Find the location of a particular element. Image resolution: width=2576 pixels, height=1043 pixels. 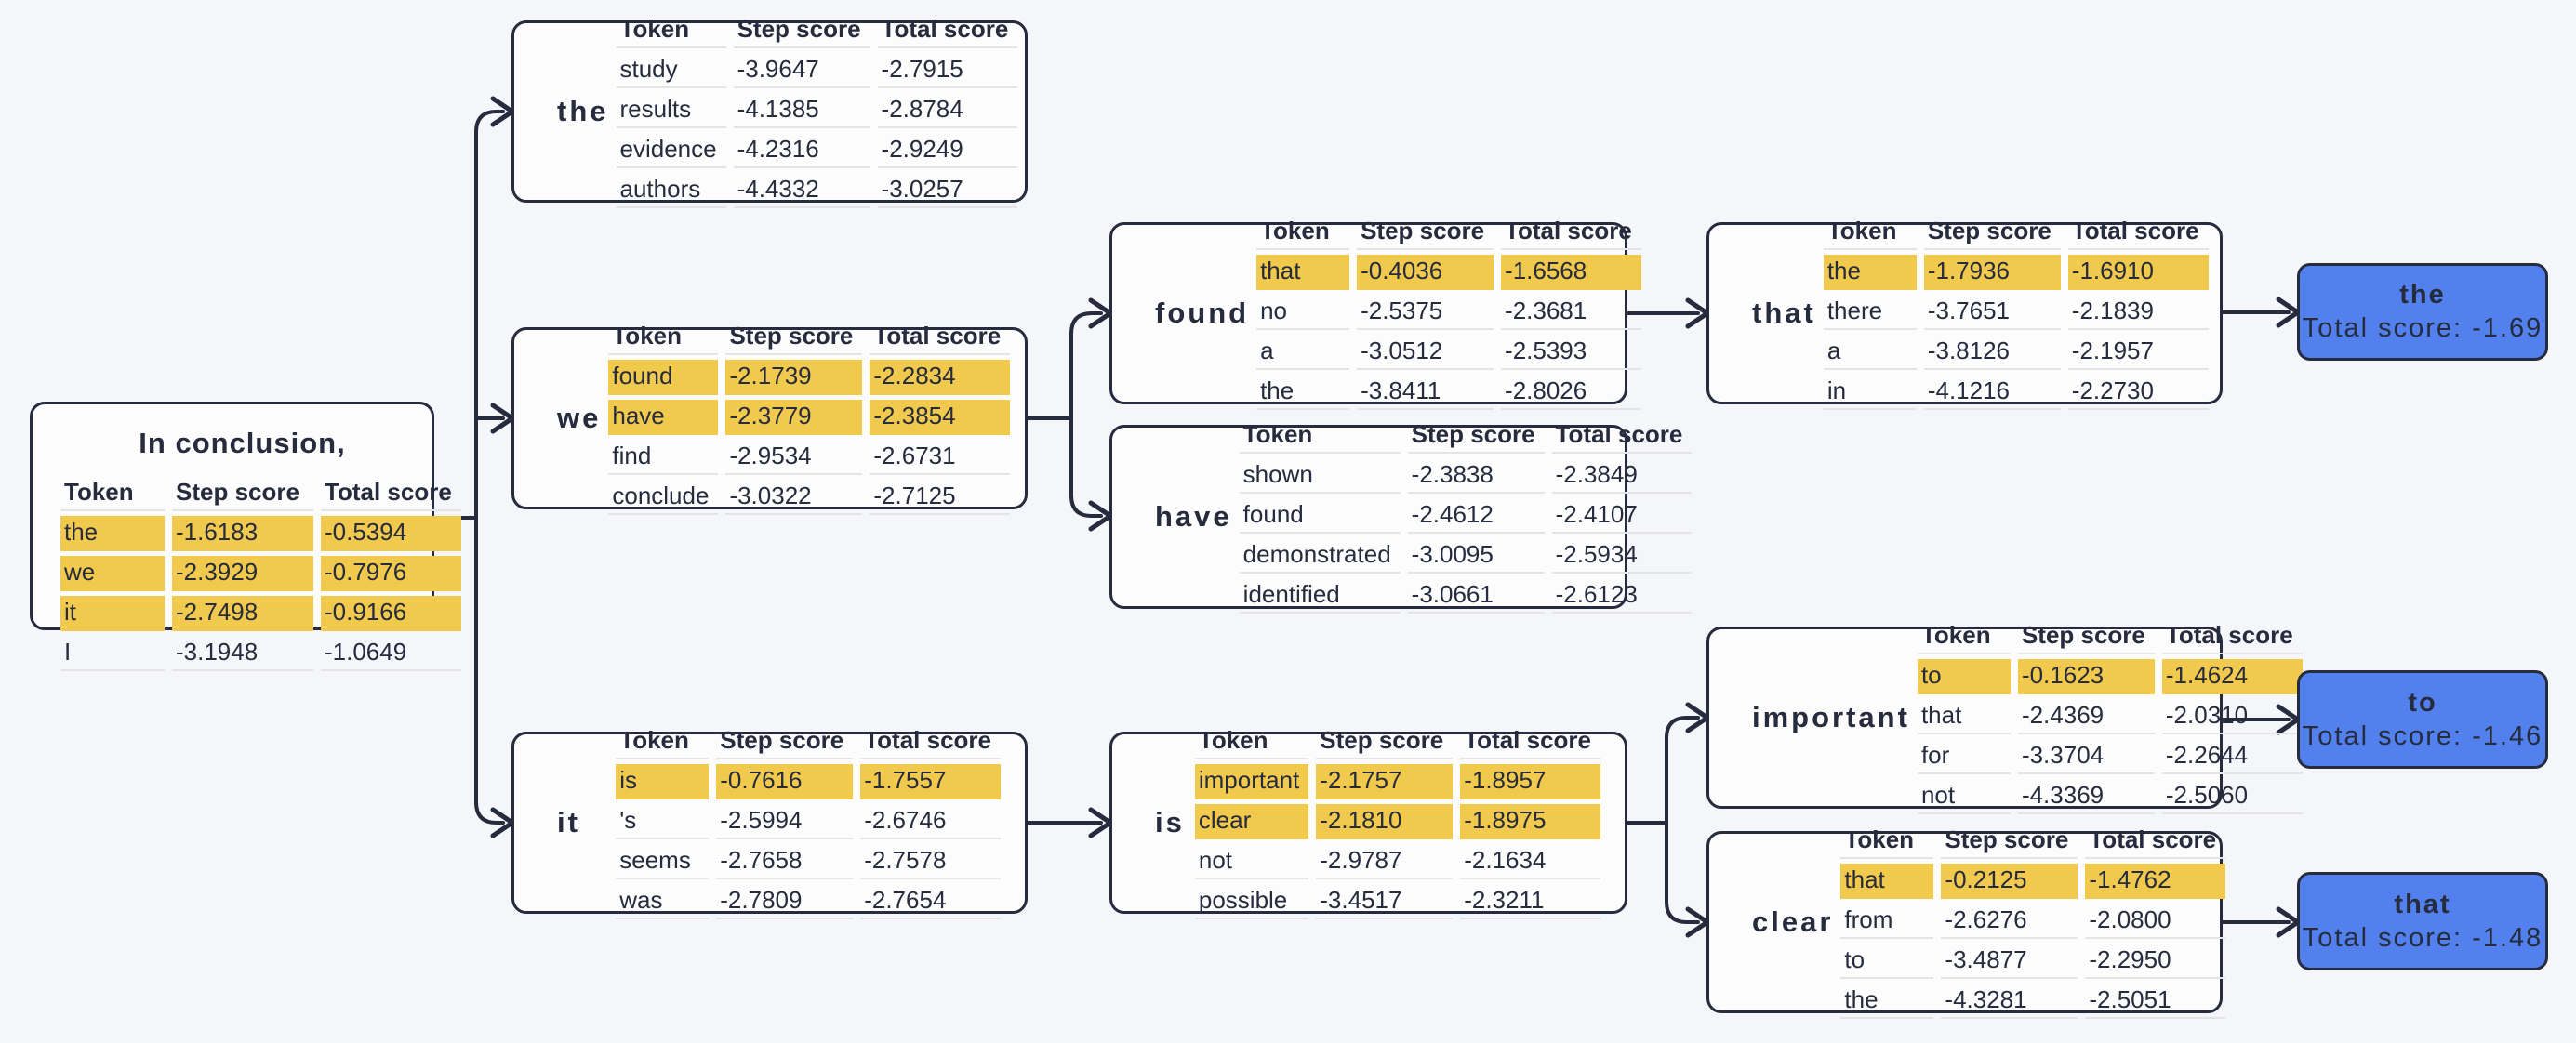

cell-token: seems is located at coordinates (663, 861).